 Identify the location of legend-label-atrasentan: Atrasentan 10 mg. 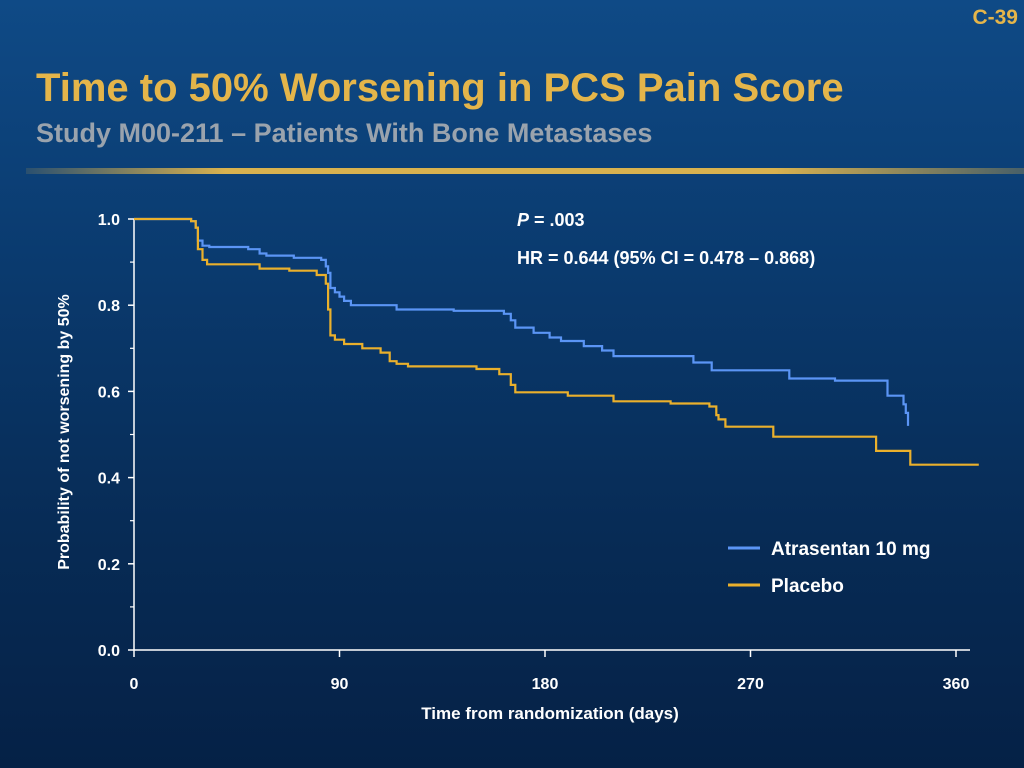
(850, 549).